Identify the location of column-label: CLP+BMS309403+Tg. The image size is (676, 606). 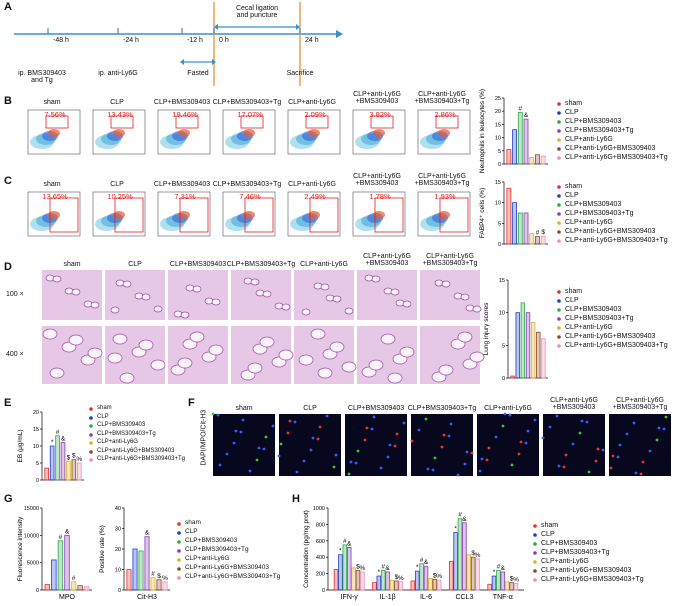
(442, 408).